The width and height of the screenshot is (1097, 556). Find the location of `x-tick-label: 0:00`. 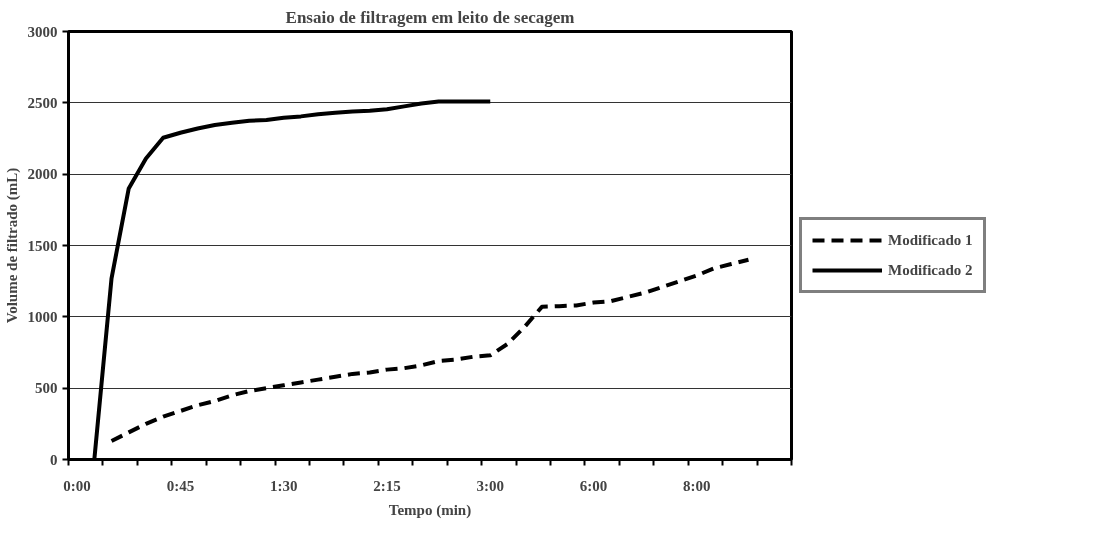

x-tick-label: 0:00 is located at coordinates (77, 485).